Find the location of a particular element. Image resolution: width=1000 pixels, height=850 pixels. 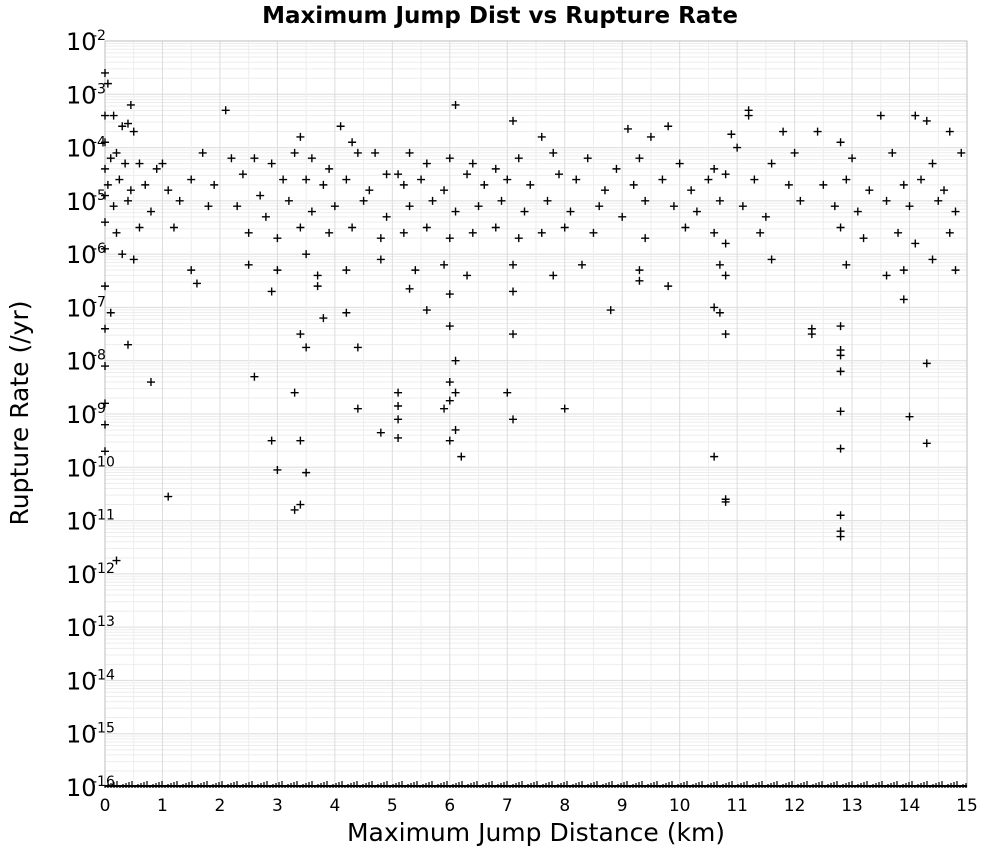

y-tick-exponent: -2 is located at coordinates (99, 36).